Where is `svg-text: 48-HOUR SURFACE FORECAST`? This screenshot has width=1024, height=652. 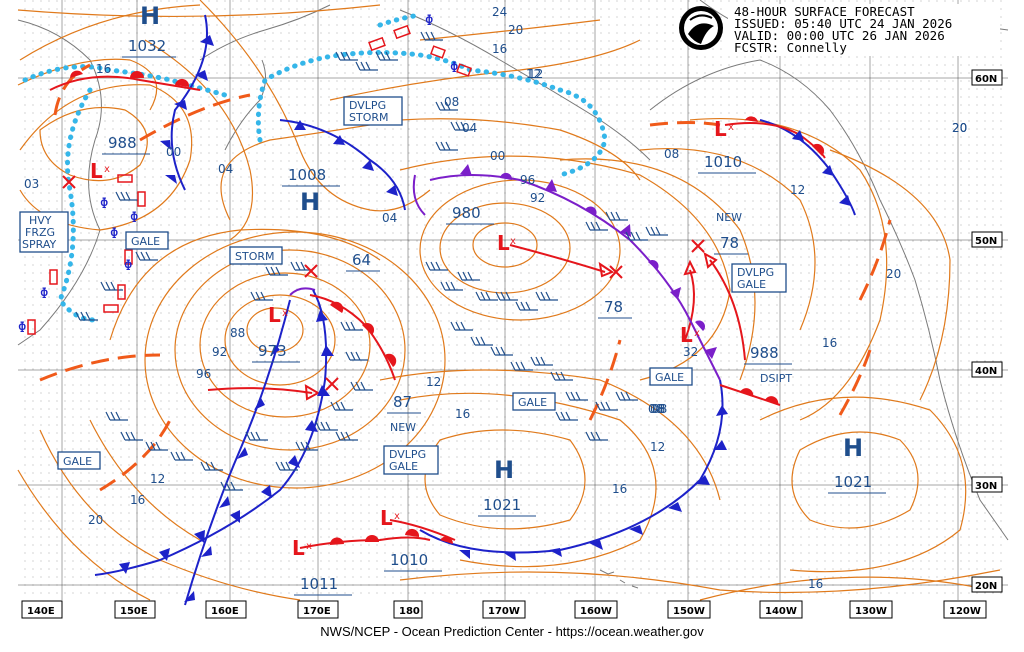
svg-text: 48-HOUR SURFACE FORECAST is located at coordinates (824, 11).